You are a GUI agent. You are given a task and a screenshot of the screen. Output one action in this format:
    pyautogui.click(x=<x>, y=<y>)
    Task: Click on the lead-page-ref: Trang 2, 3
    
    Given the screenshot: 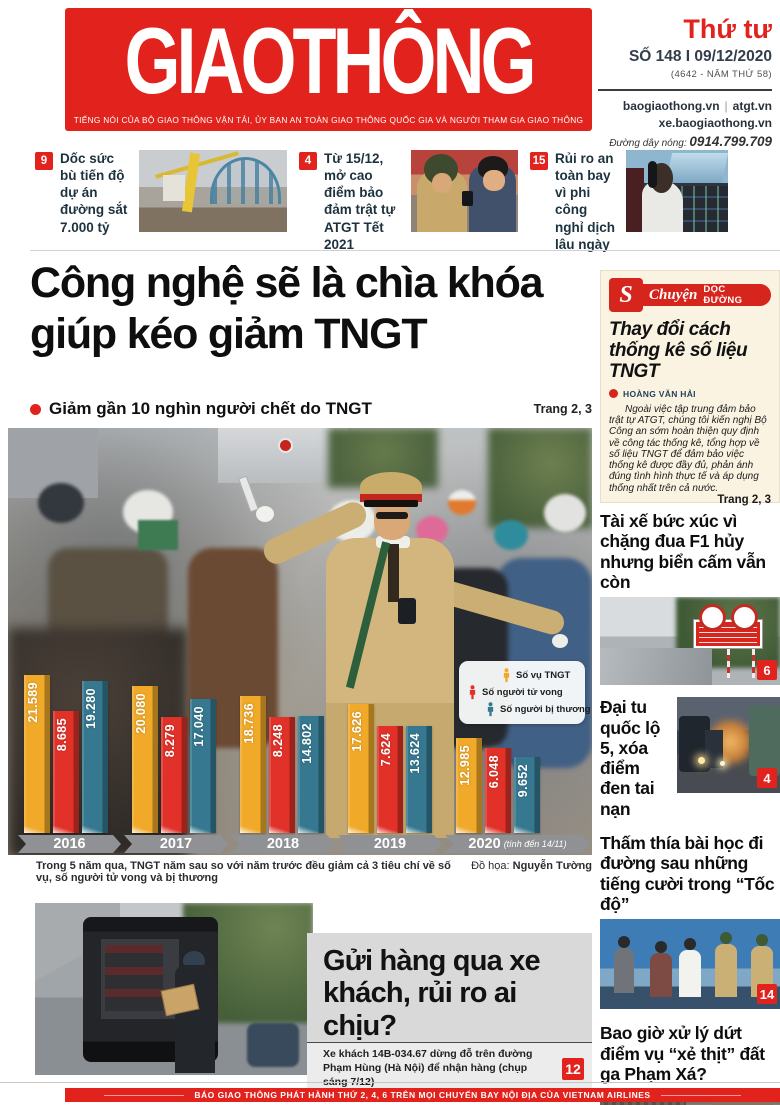 What is the action you would take?
    pyautogui.click(x=562, y=409)
    